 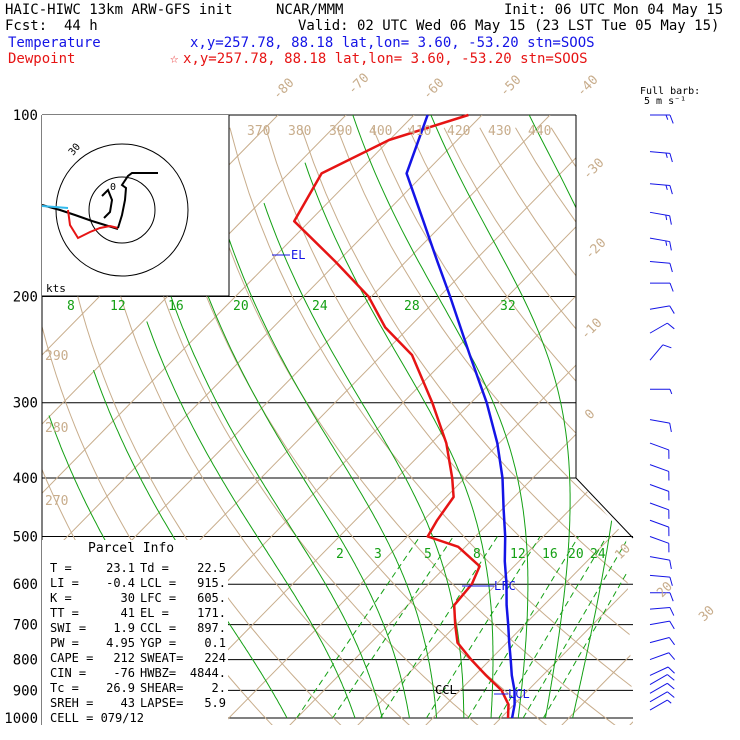 What do you see at coordinates (124, 658) in the screenshot?
I see `parcel-info-cell: 212` at bounding box center [124, 658].